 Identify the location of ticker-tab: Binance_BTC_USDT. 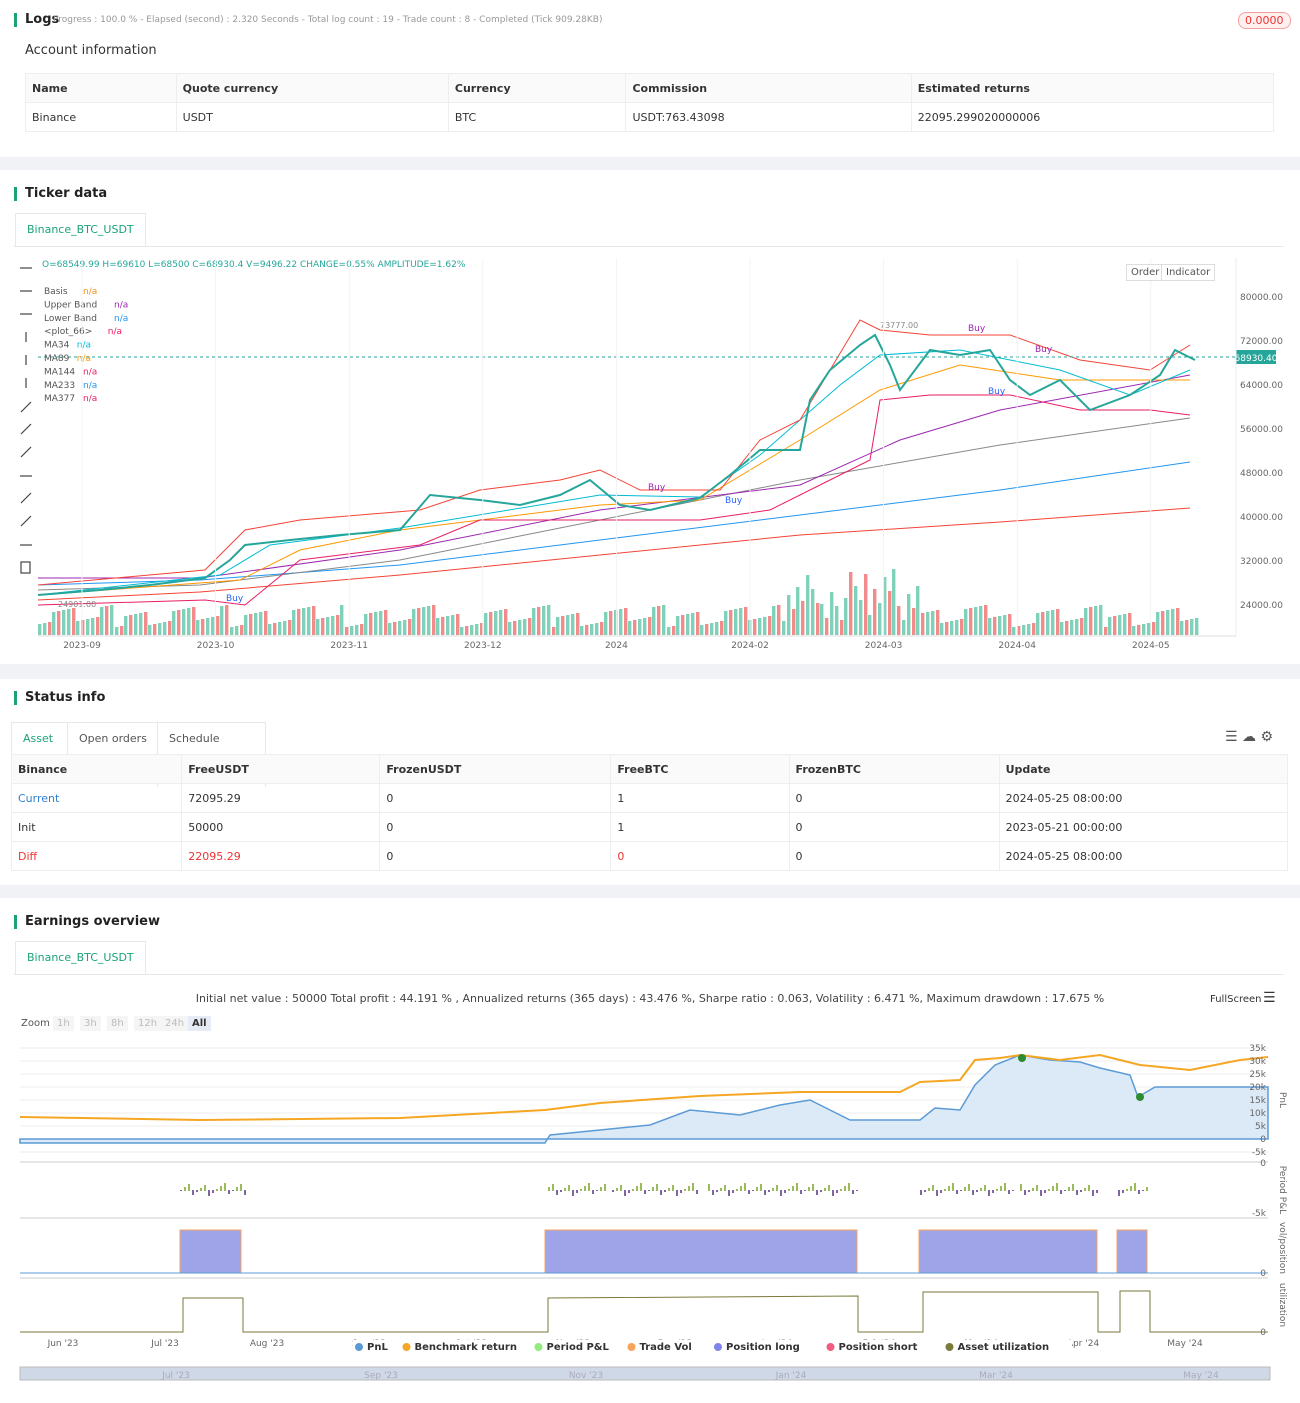
(80, 229).